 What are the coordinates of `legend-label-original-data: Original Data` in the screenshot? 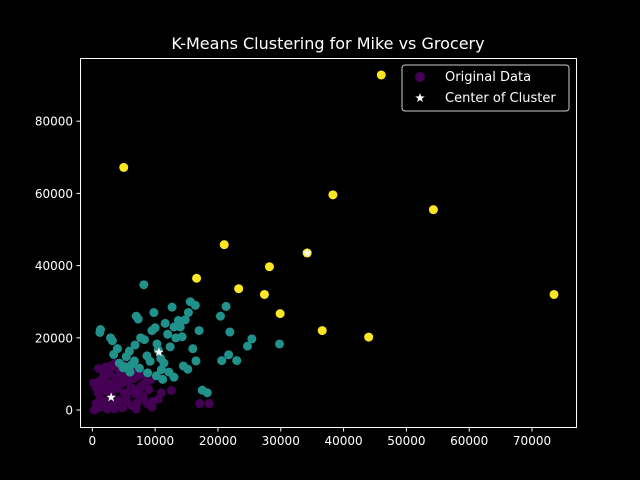 It's located at (488, 77).